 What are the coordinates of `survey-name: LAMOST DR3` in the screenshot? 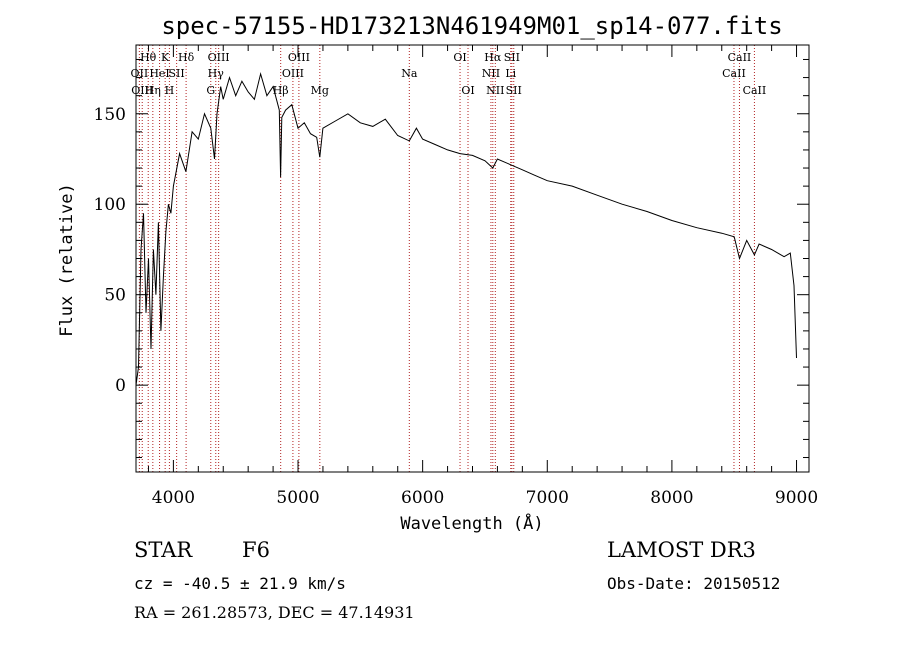 It's located at (681, 550).